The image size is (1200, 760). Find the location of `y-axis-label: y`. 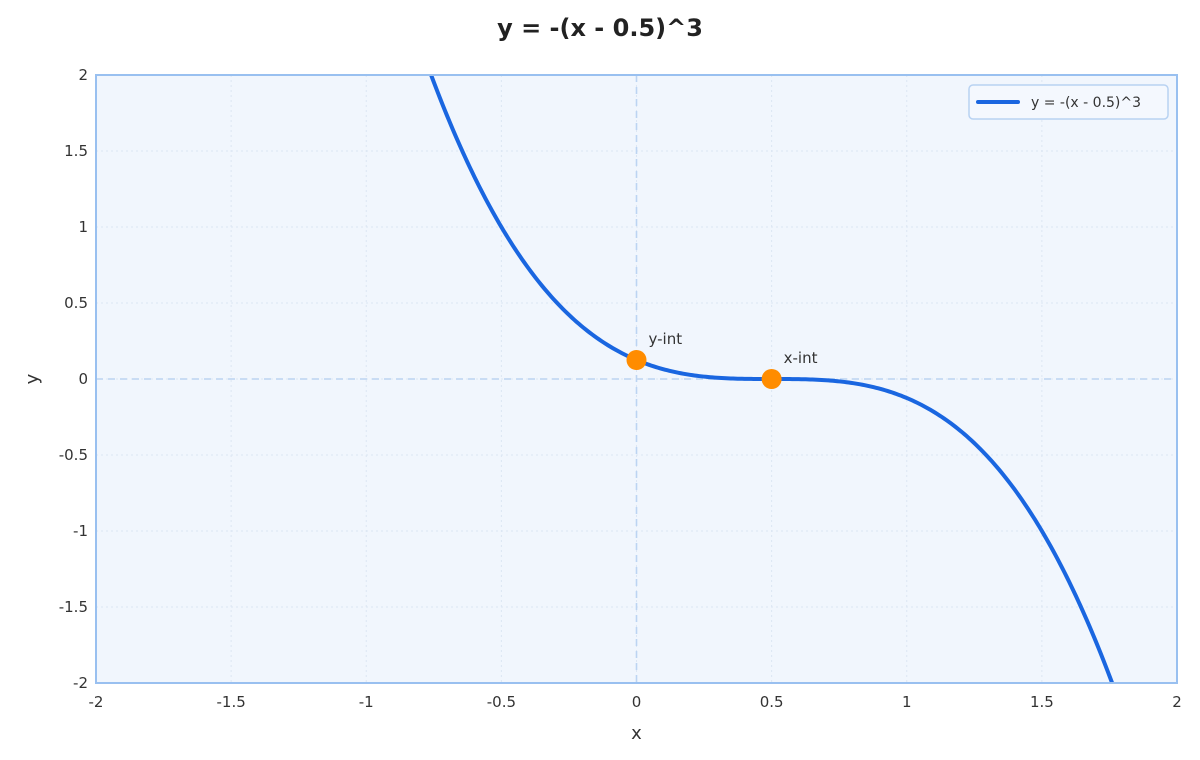

y-axis-label: y is located at coordinates (32, 378).